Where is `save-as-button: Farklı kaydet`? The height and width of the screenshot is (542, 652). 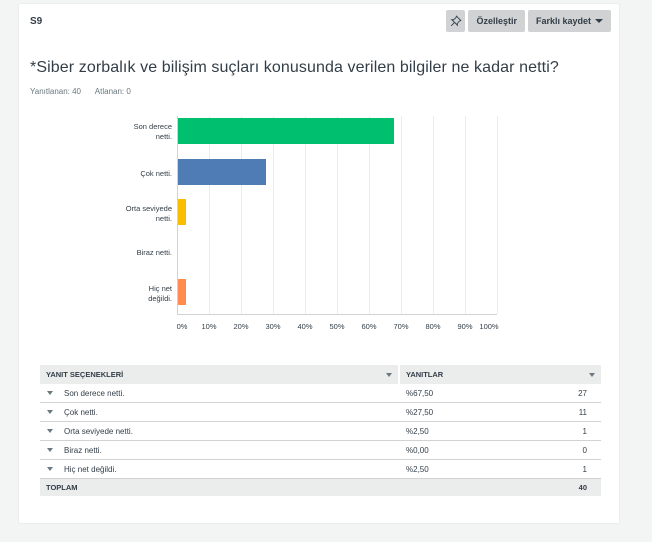
save-as-button: Farklı kaydet is located at coordinates (569, 21).